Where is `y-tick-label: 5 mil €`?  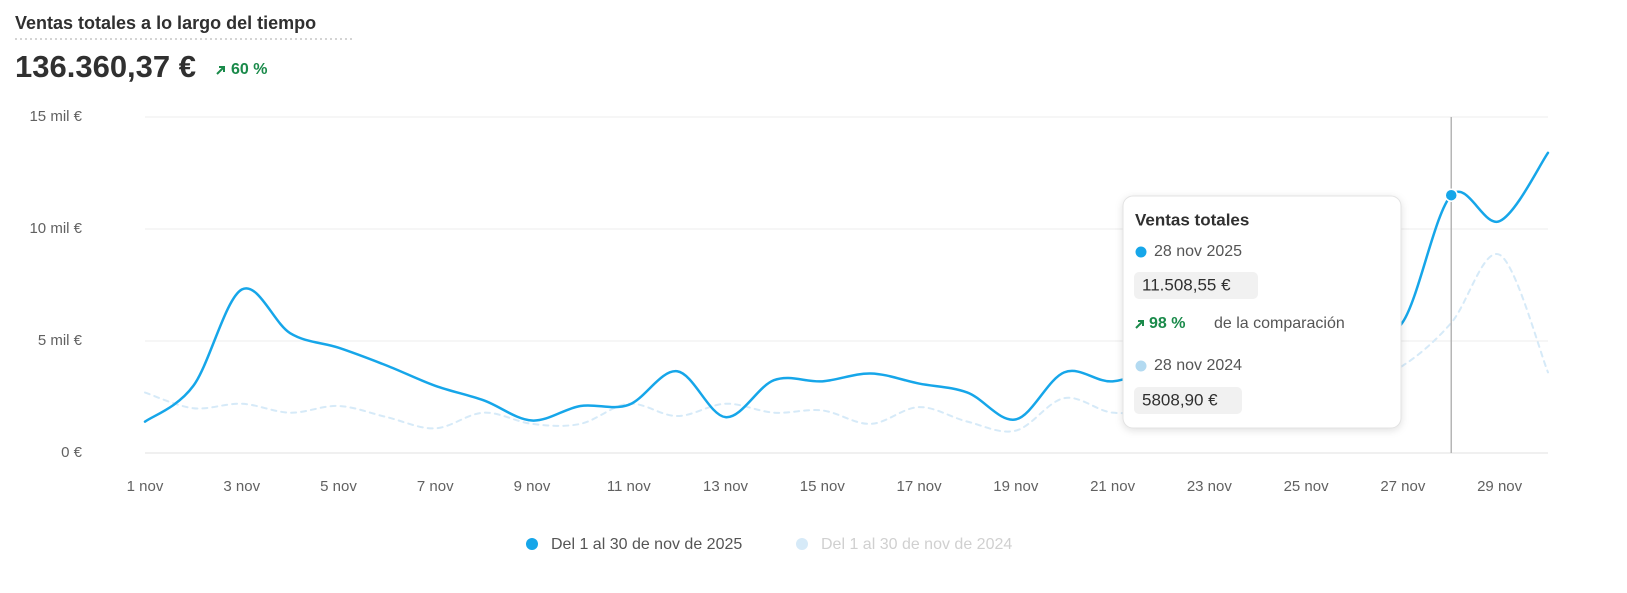 y-tick-label: 5 mil € is located at coordinates (60, 340).